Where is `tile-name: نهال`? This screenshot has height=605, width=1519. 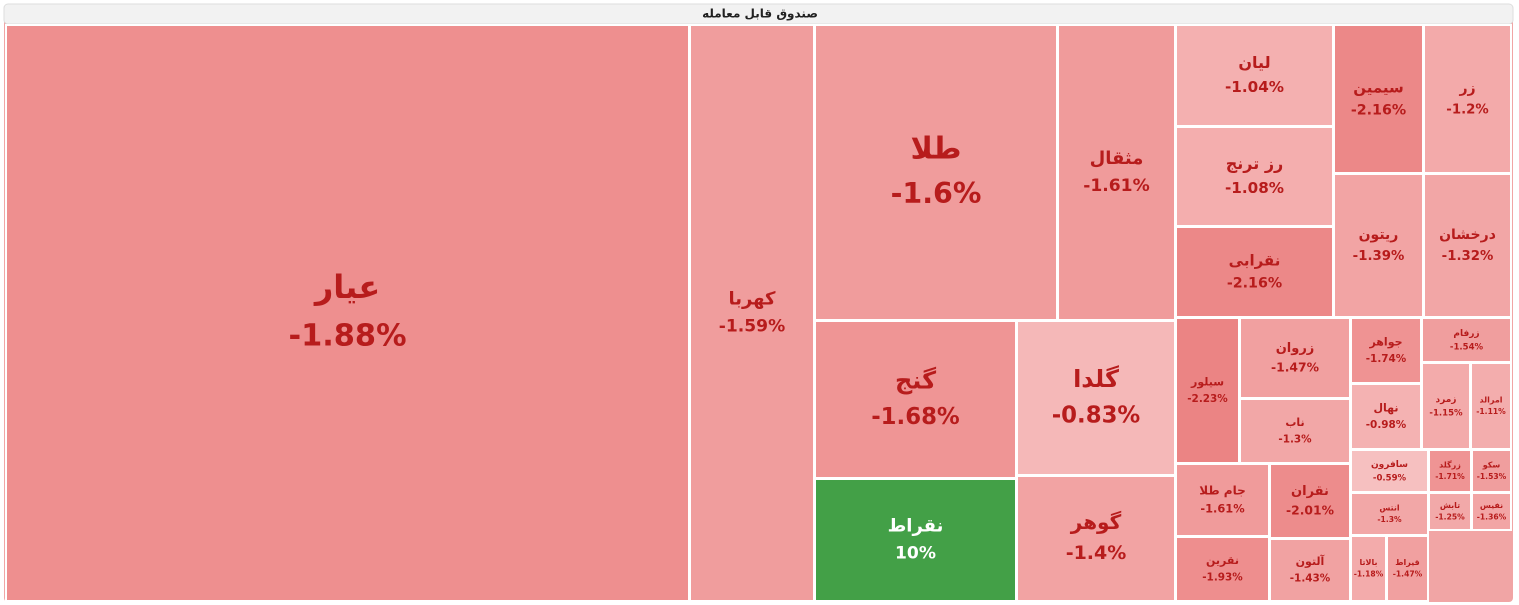 tile-name: نهال is located at coordinates (1385, 407).